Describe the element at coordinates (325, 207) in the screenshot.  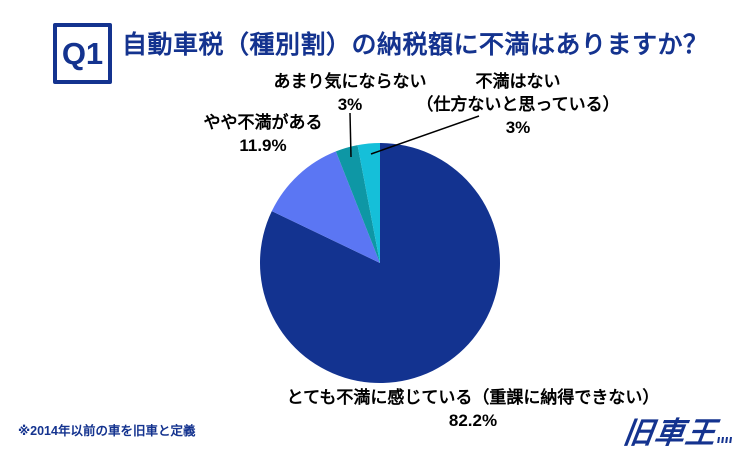
I see `pie-slice-somewhat_dissatisfied` at that location.